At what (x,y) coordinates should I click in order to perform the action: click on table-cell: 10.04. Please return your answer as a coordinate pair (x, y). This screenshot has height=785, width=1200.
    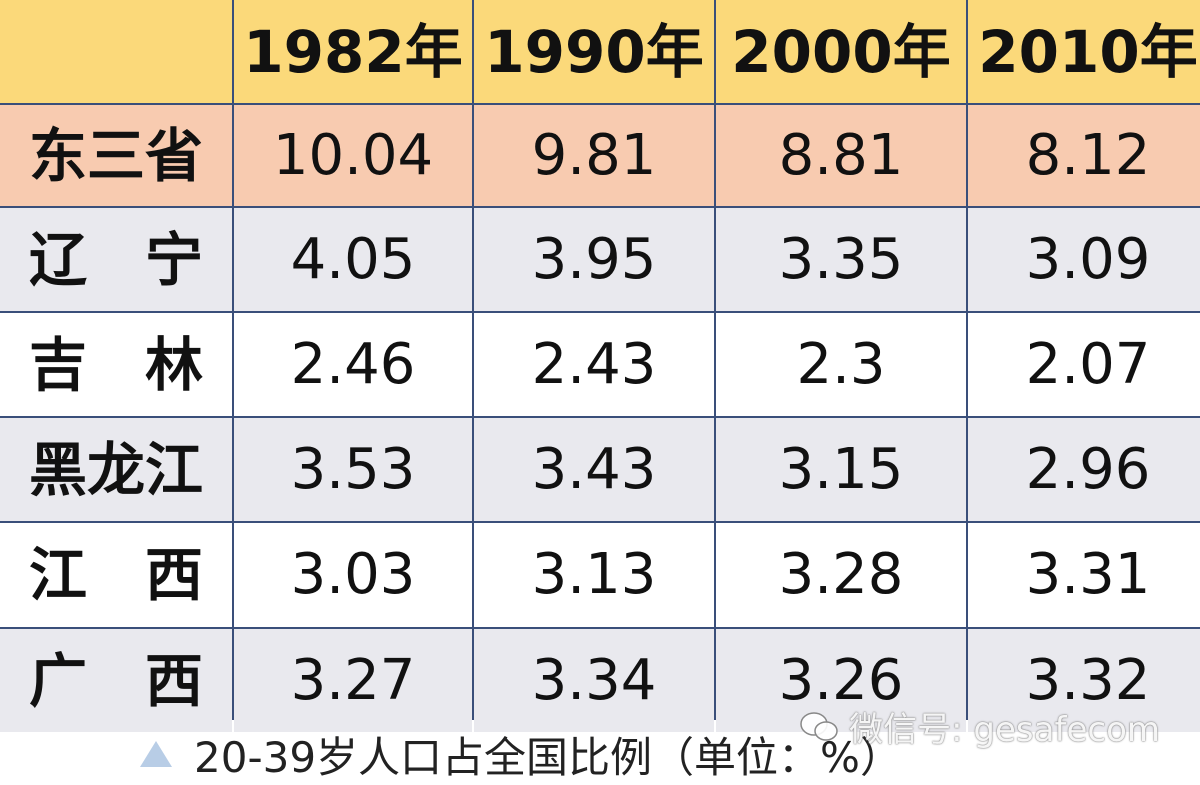
    Looking at the image, I should click on (353, 155).